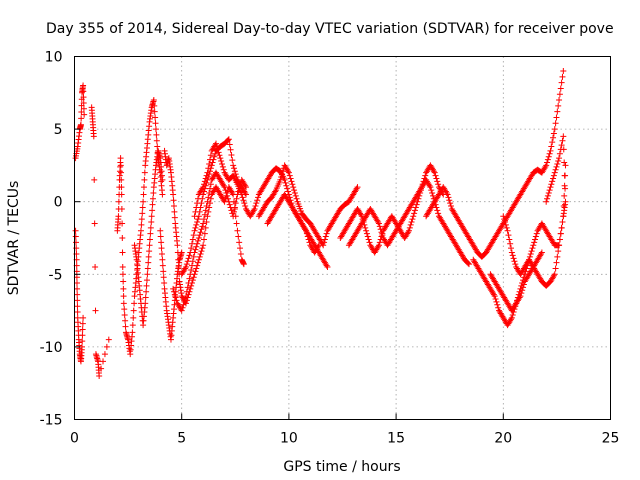 This screenshot has height=480, width=640. Describe the element at coordinates (79, 296) in the screenshot. I see `series-early-lower` at that location.